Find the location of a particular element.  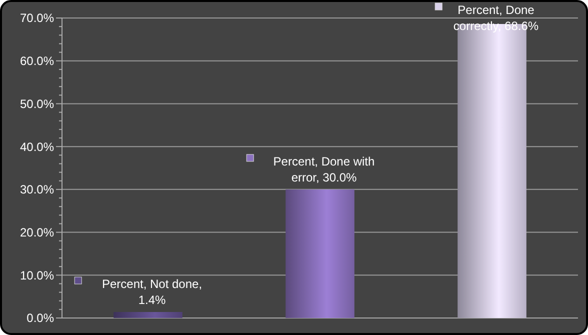

y-tick-label: 10.0% is located at coordinates (37, 275).